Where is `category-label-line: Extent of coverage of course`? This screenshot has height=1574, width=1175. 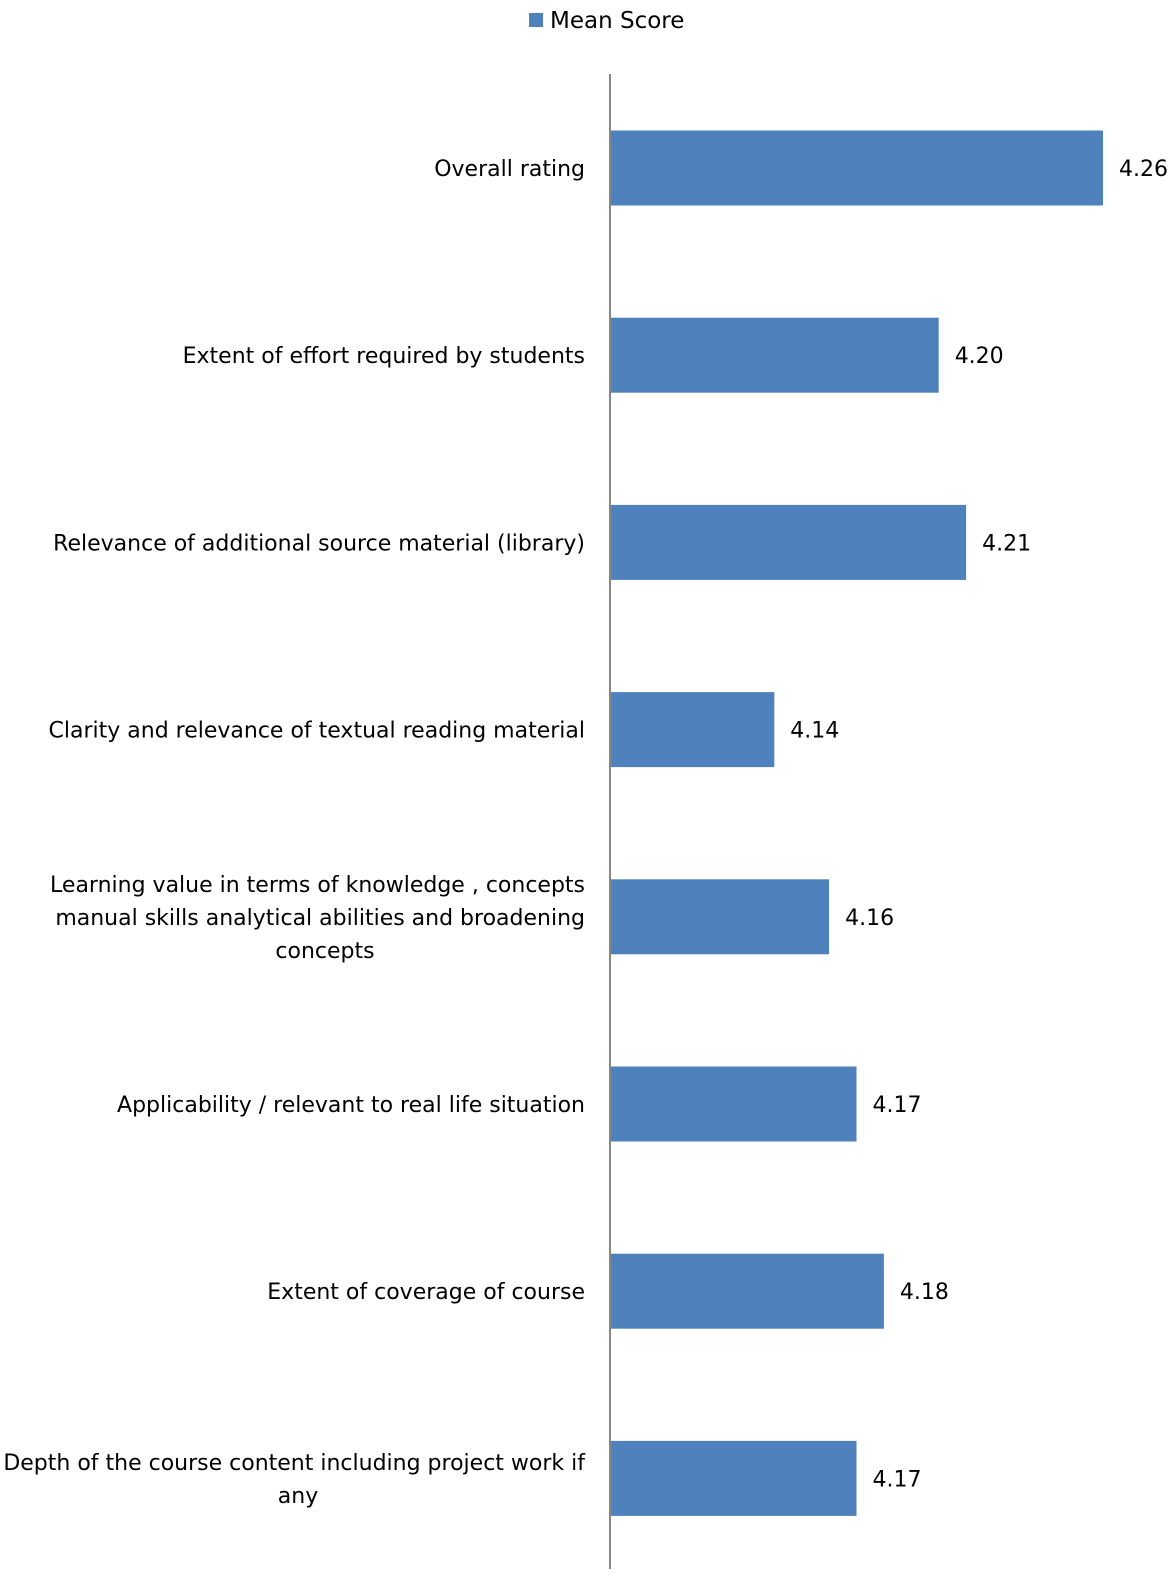 category-label-line: Extent of coverage of course is located at coordinates (426, 1292).